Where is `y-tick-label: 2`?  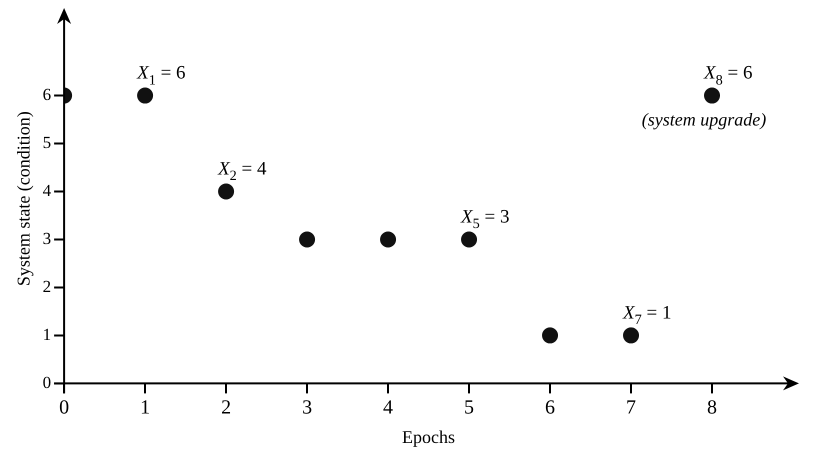
y-tick-label: 2 is located at coordinates (47, 286).